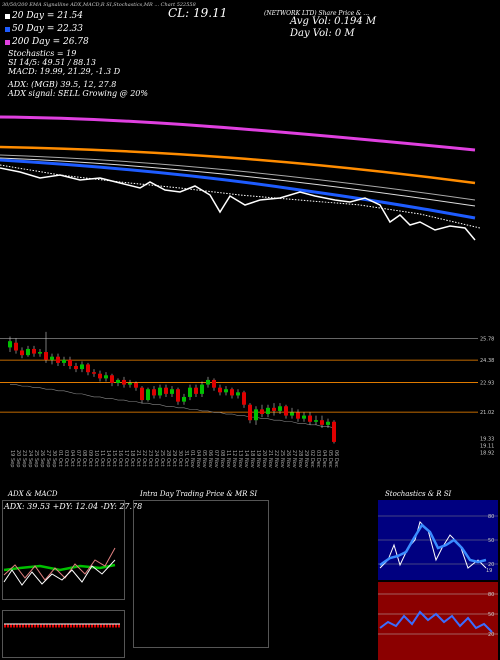 Image resolution: width=500 pixels, height=660 pixels. I want to click on ema100-line, so click(238, 165).